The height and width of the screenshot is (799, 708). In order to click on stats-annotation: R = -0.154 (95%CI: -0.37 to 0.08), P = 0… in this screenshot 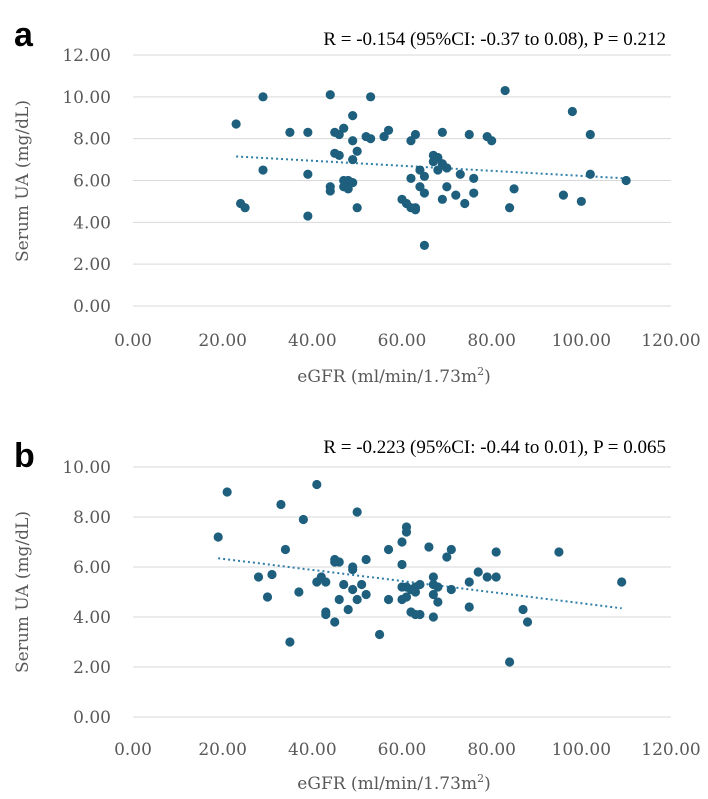, I will do `click(494, 39)`.